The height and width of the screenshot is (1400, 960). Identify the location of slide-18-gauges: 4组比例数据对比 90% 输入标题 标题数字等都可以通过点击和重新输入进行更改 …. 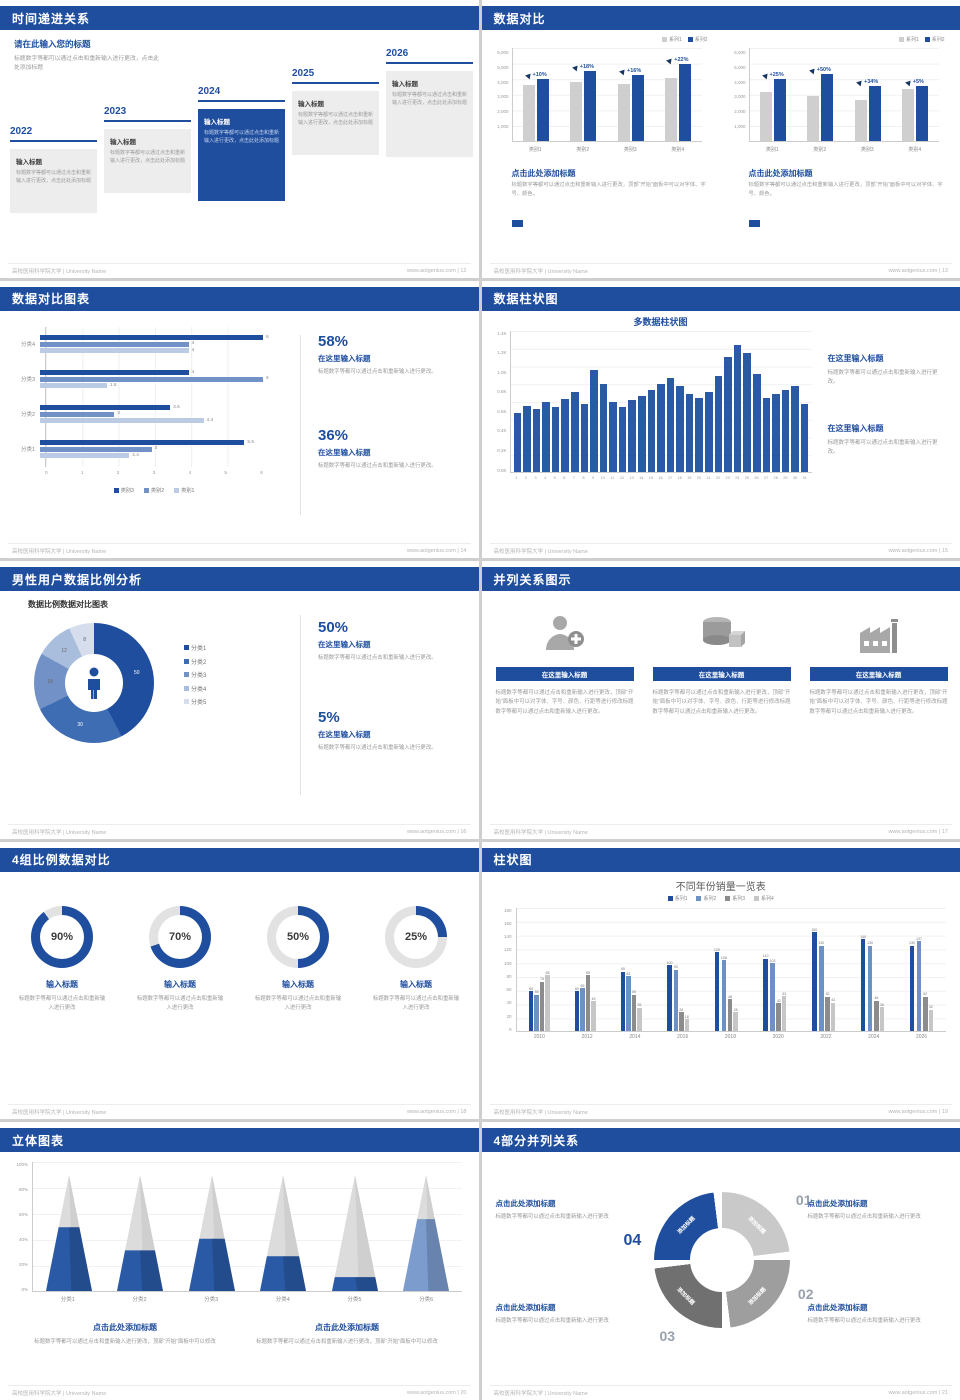
(239, 980).